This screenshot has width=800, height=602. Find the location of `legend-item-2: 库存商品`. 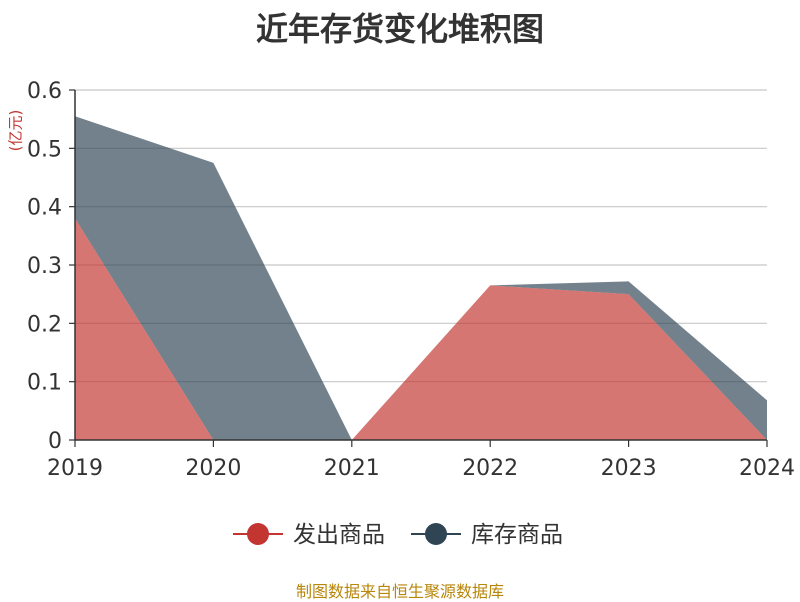

legend-item-2: 库存商品 is located at coordinates (487, 535).